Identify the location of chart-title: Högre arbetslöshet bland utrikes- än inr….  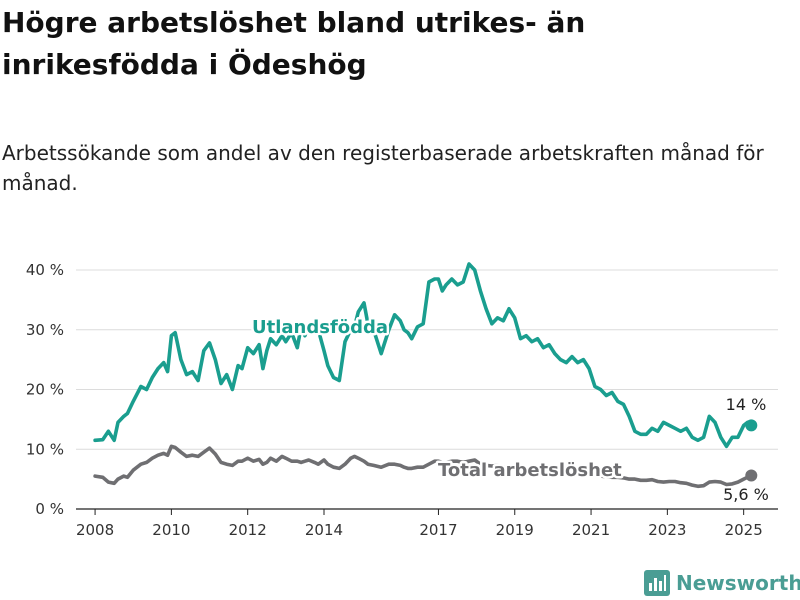
(294, 43).